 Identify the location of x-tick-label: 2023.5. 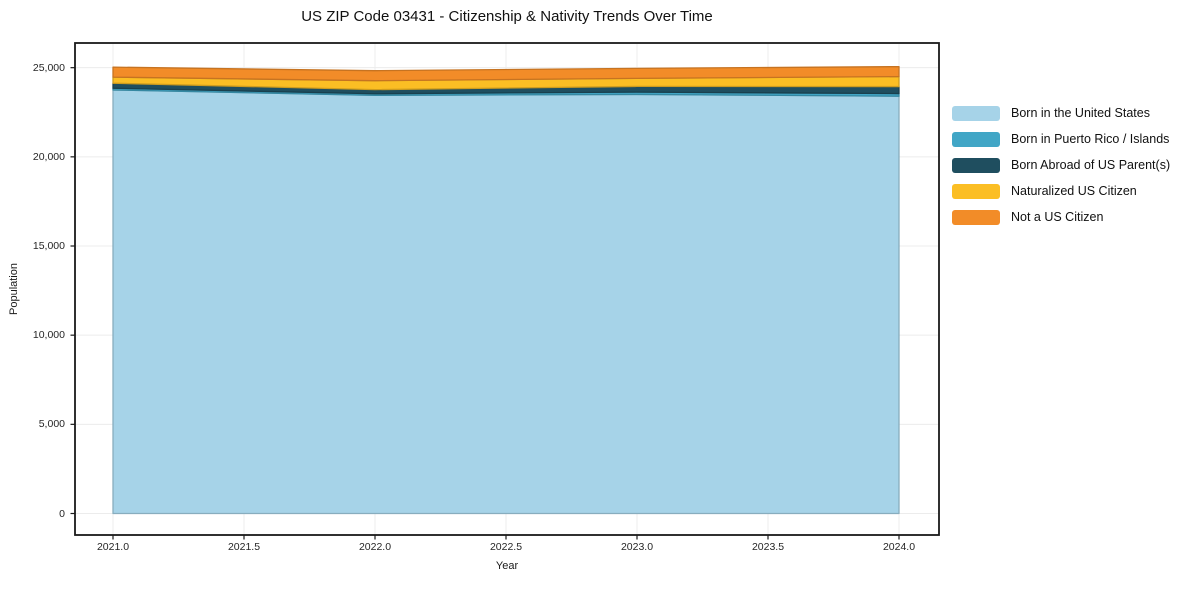
(768, 547).